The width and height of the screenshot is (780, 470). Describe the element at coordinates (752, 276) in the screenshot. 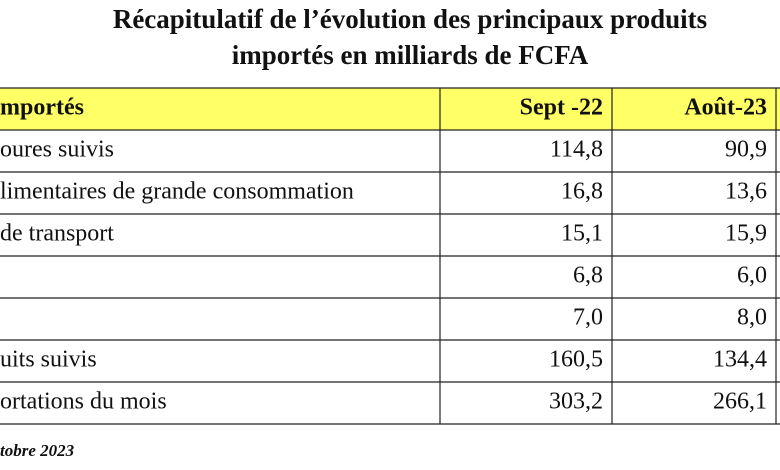

I see `cell-value: 6,0` at that location.